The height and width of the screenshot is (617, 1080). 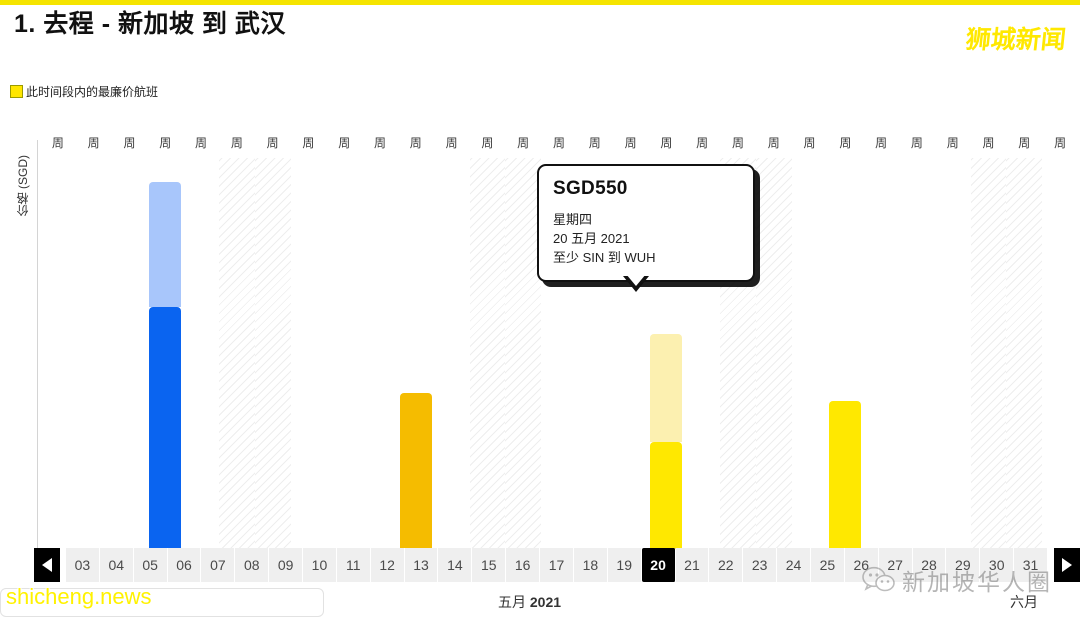 I want to click on month-left-year: 2021, so click(x=545, y=602).